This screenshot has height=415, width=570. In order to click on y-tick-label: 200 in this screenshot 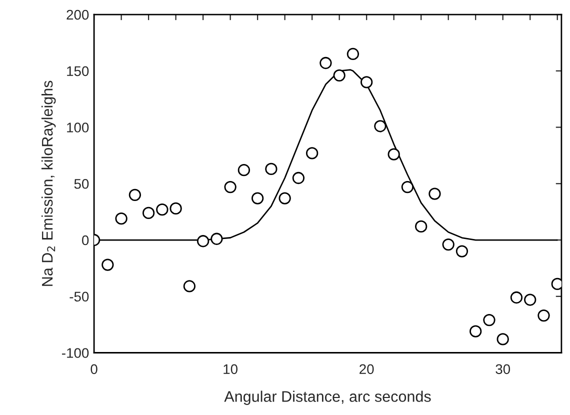, I will do `click(77, 15)`.